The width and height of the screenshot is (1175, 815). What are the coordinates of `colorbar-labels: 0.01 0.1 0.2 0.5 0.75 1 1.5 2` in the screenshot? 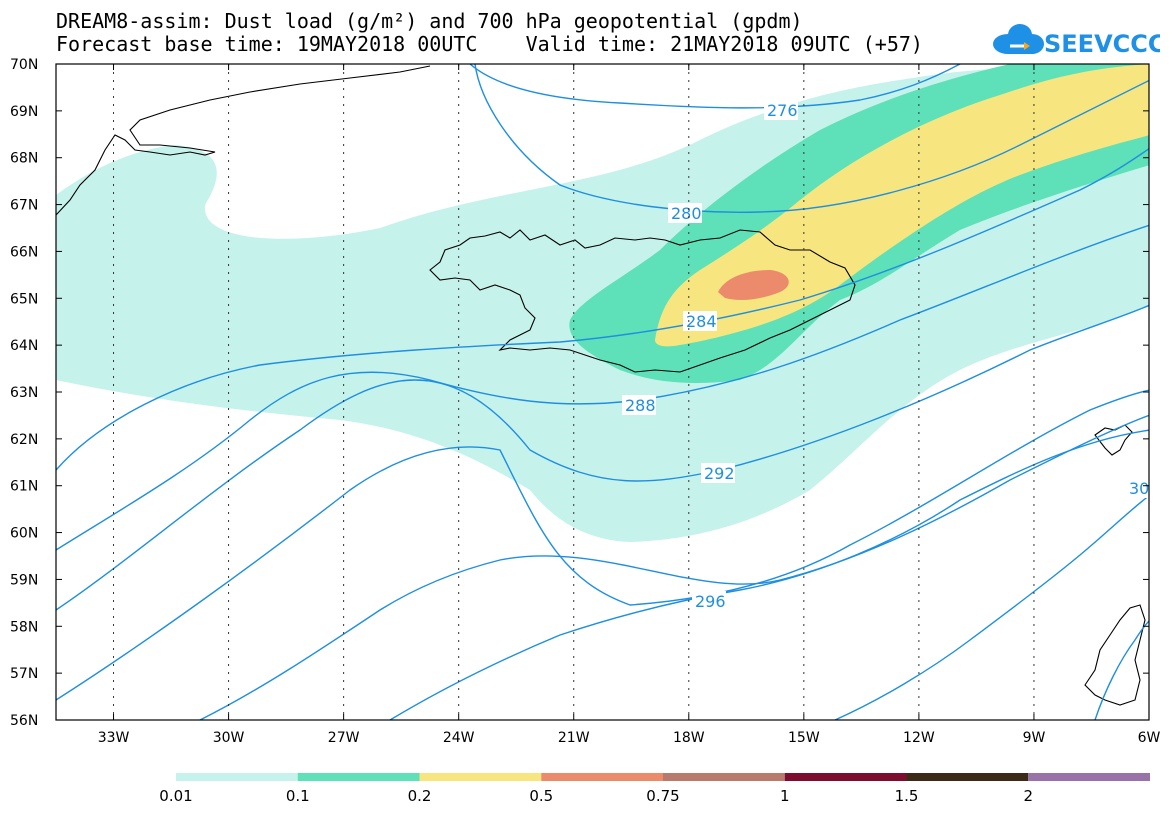 It's located at (596, 796).